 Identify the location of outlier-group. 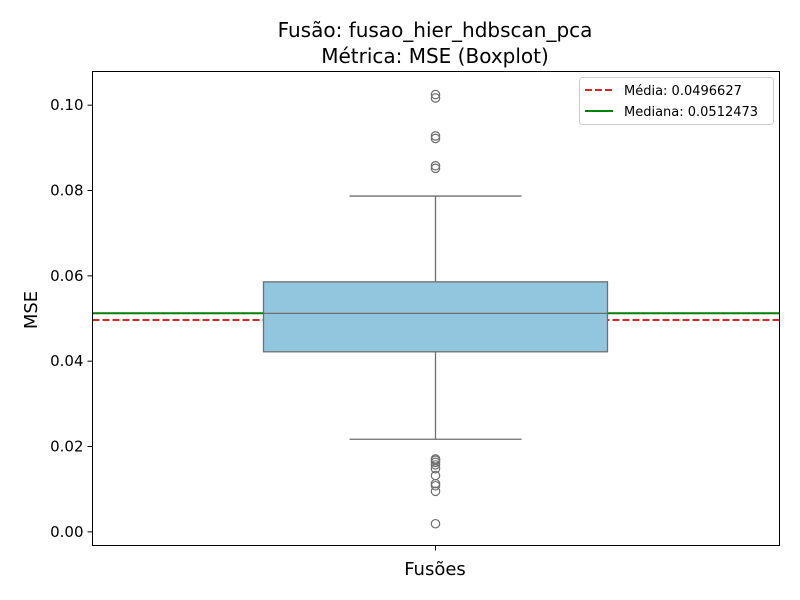
(435, 309).